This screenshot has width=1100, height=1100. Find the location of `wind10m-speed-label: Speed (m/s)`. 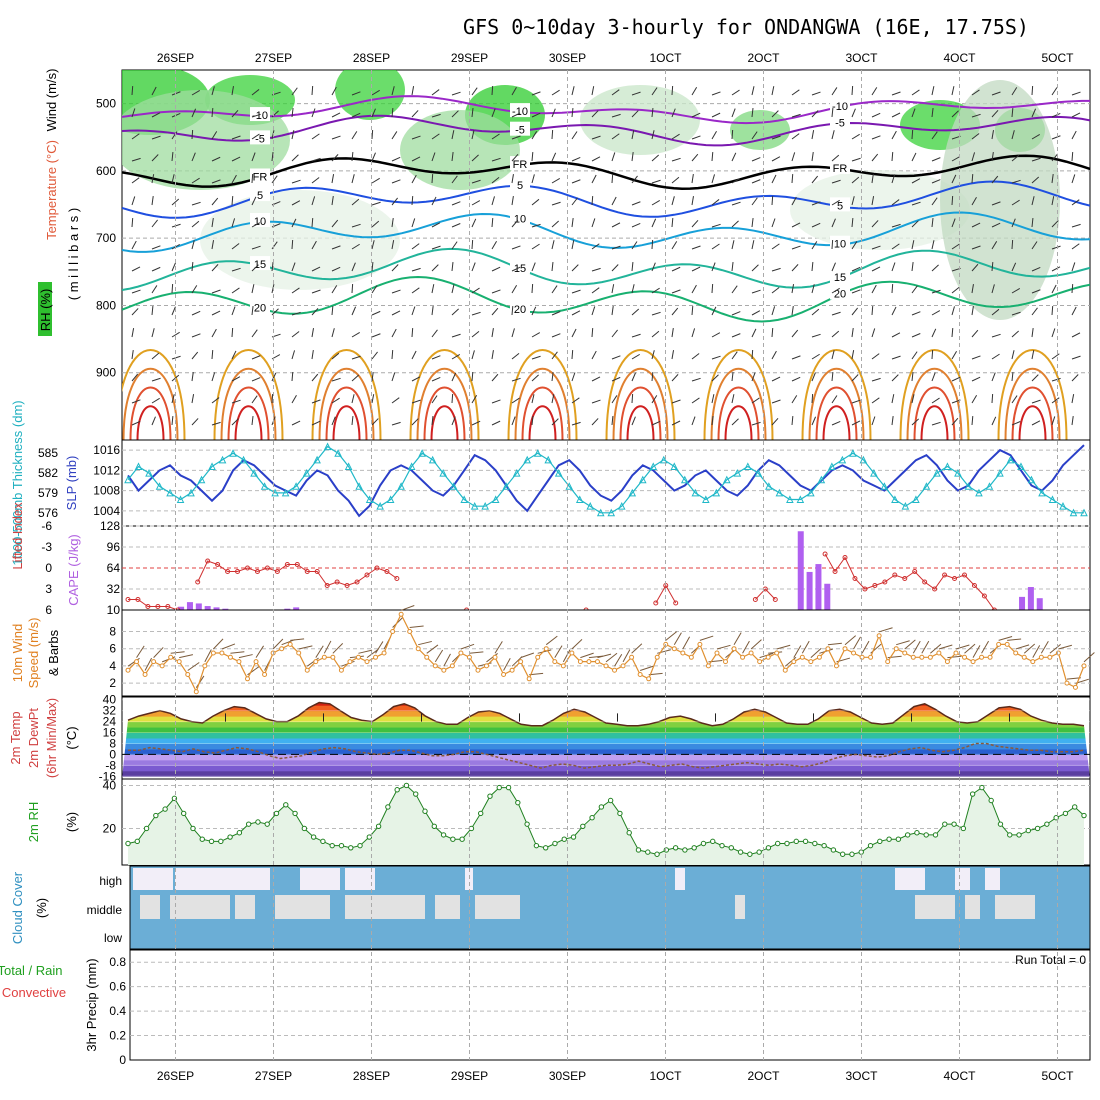

wind10m-speed-label: Speed (m/s) is located at coordinates (33, 653).